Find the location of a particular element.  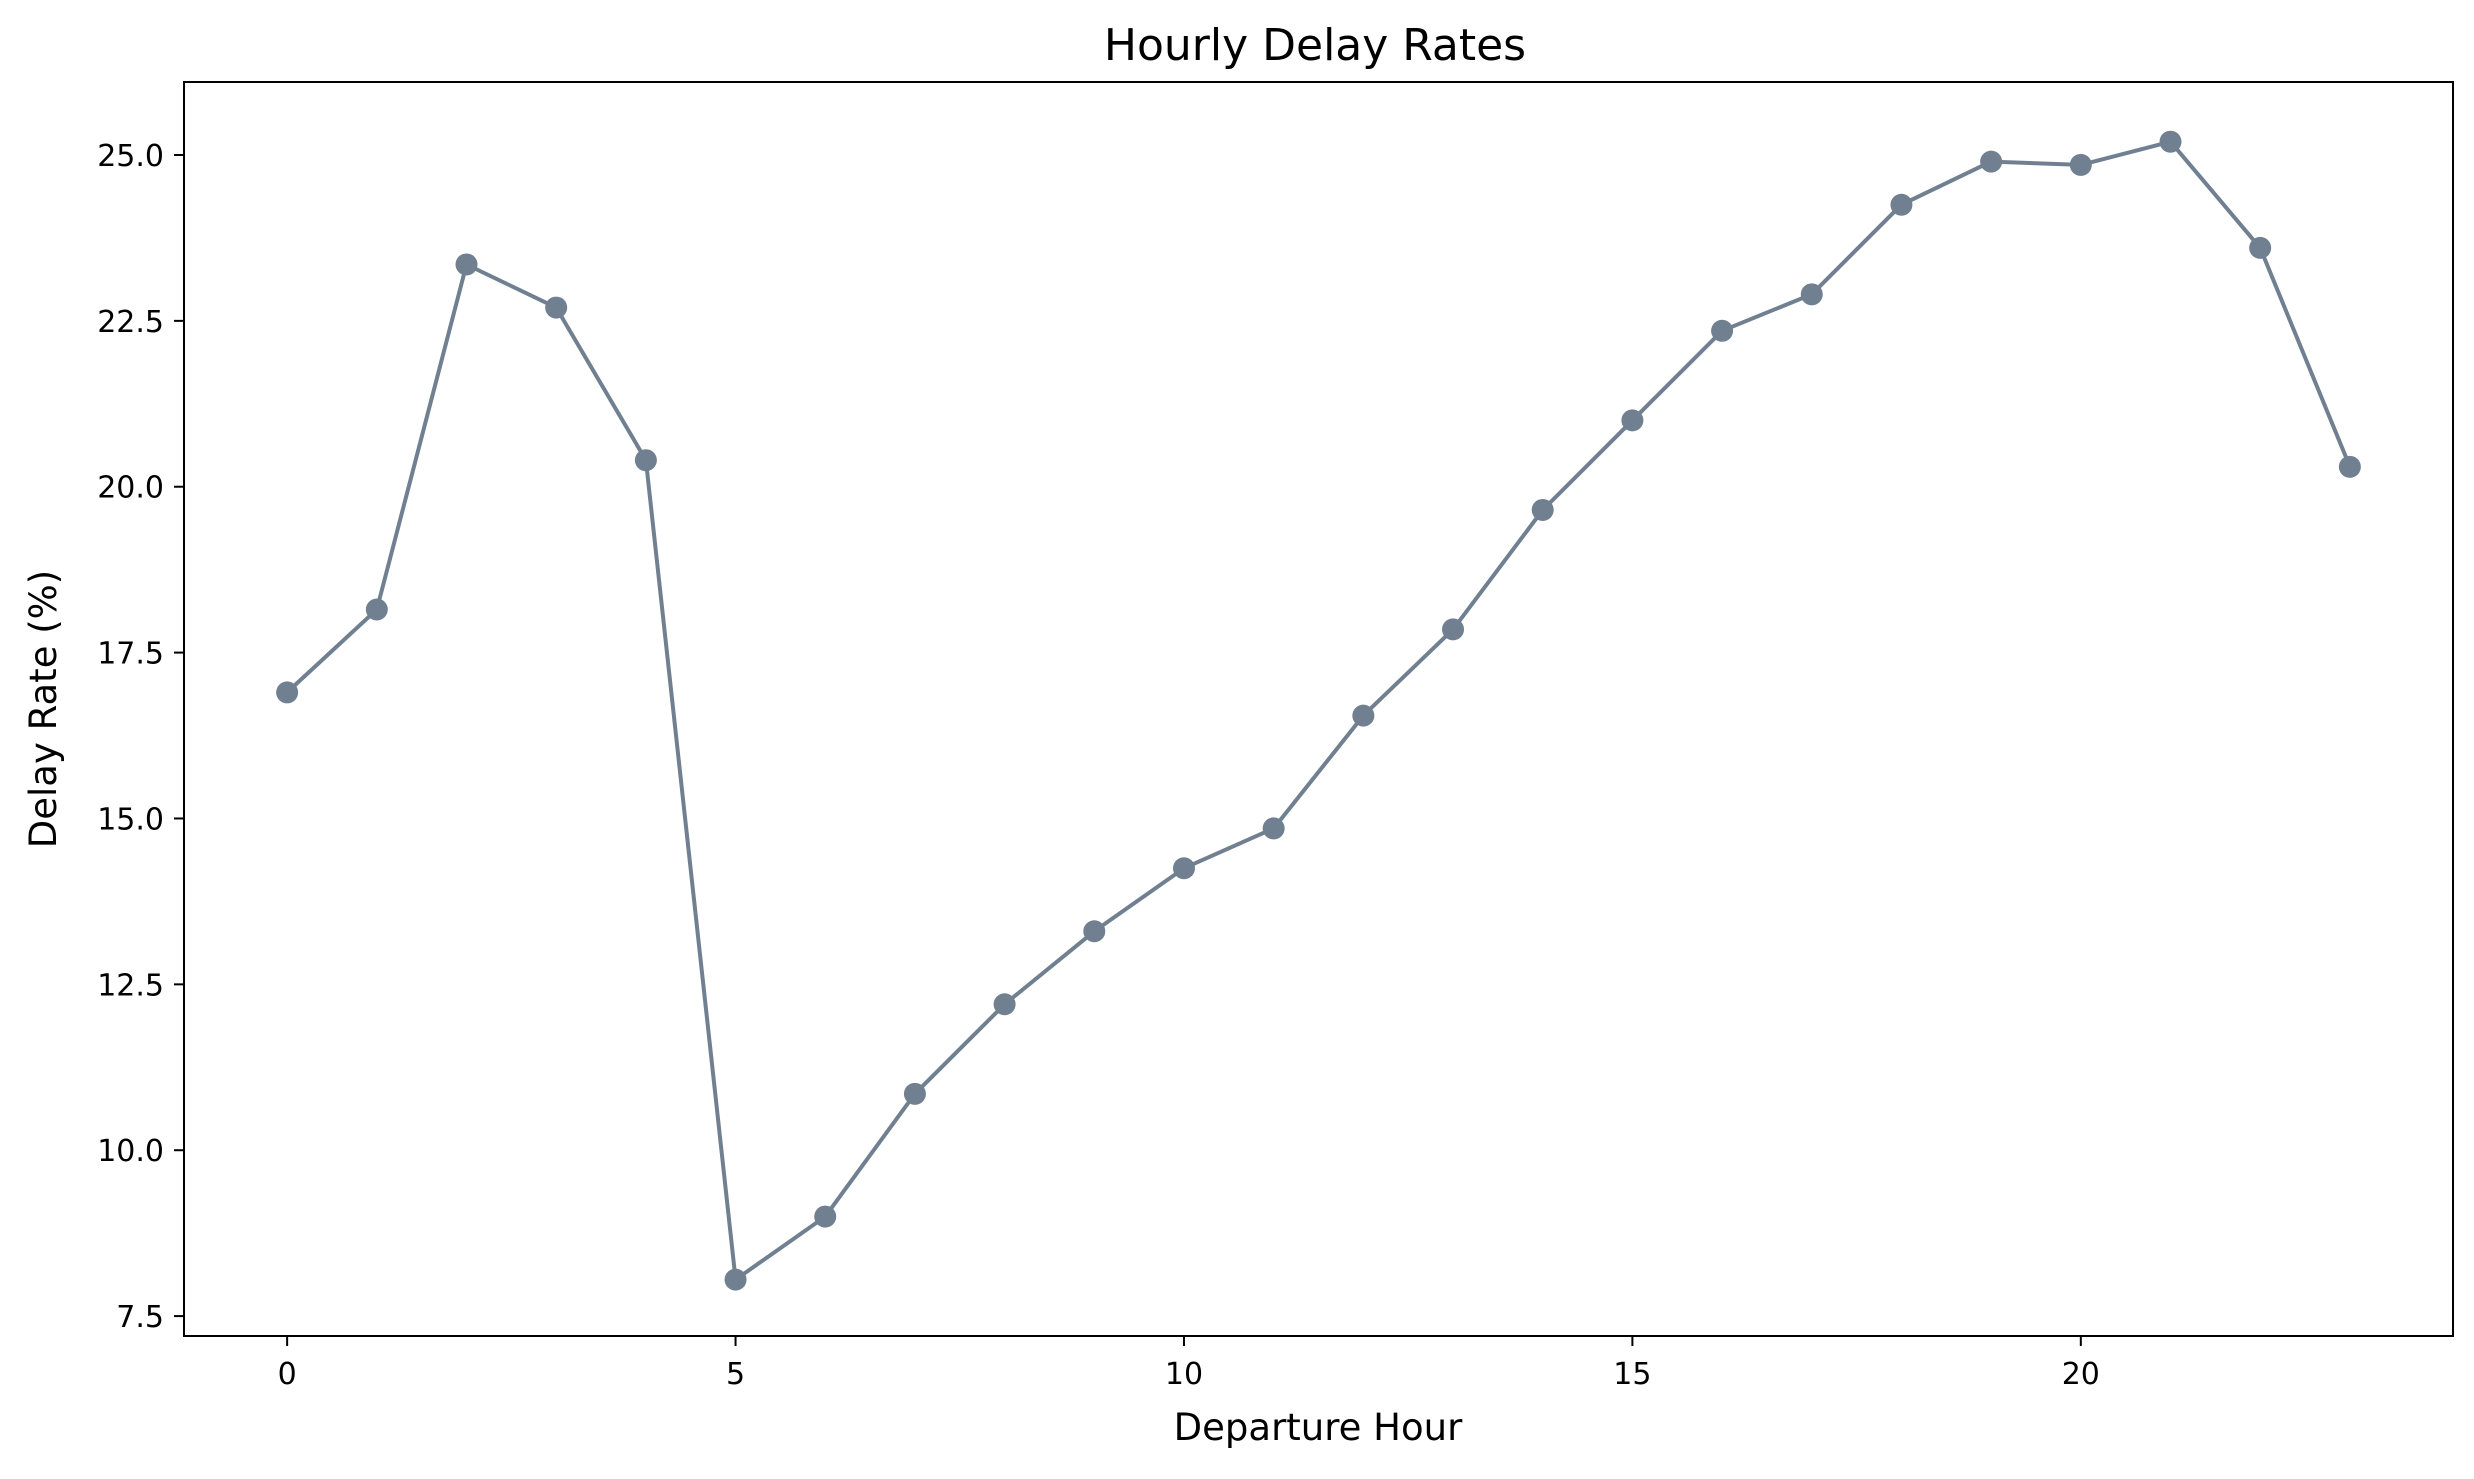

y-tick-label: 7.5 is located at coordinates (140, 1317).